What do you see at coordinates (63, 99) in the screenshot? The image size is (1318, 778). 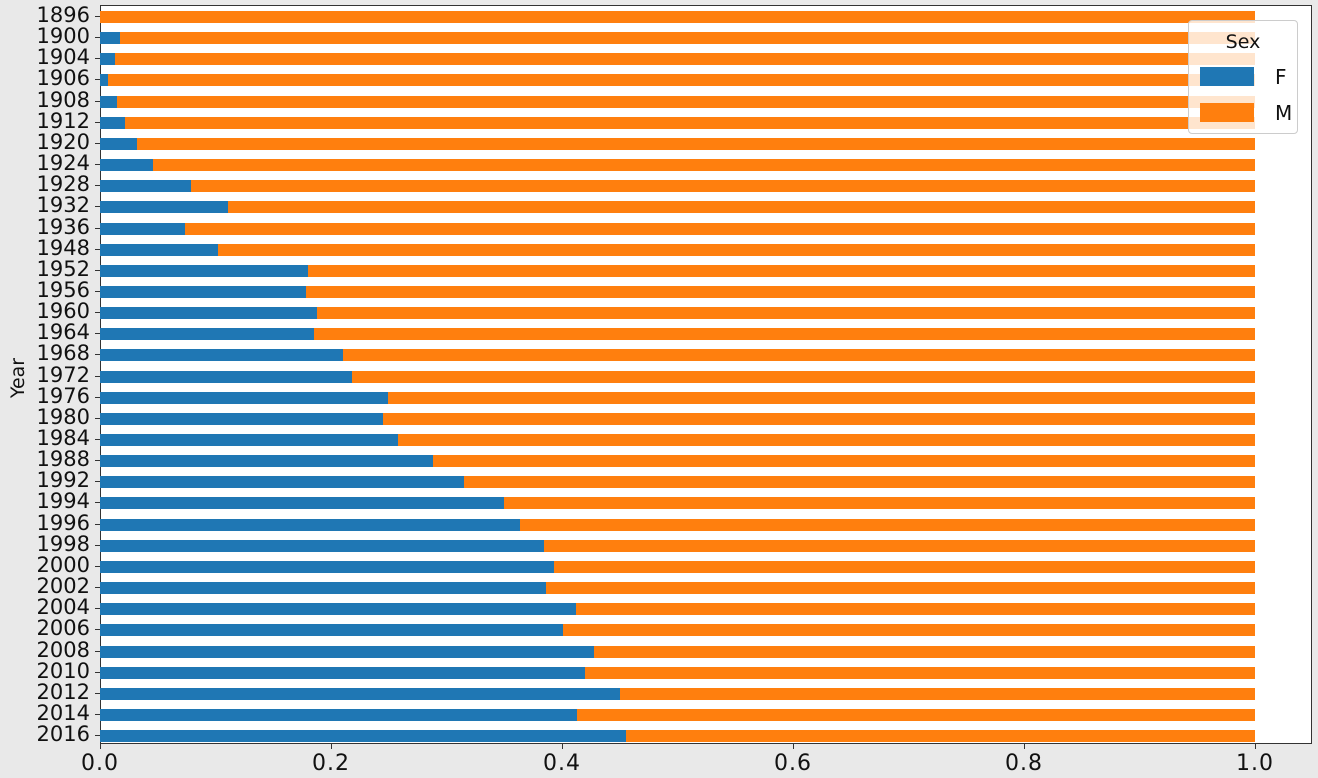 I see `y-tick-label: 1908` at bounding box center [63, 99].